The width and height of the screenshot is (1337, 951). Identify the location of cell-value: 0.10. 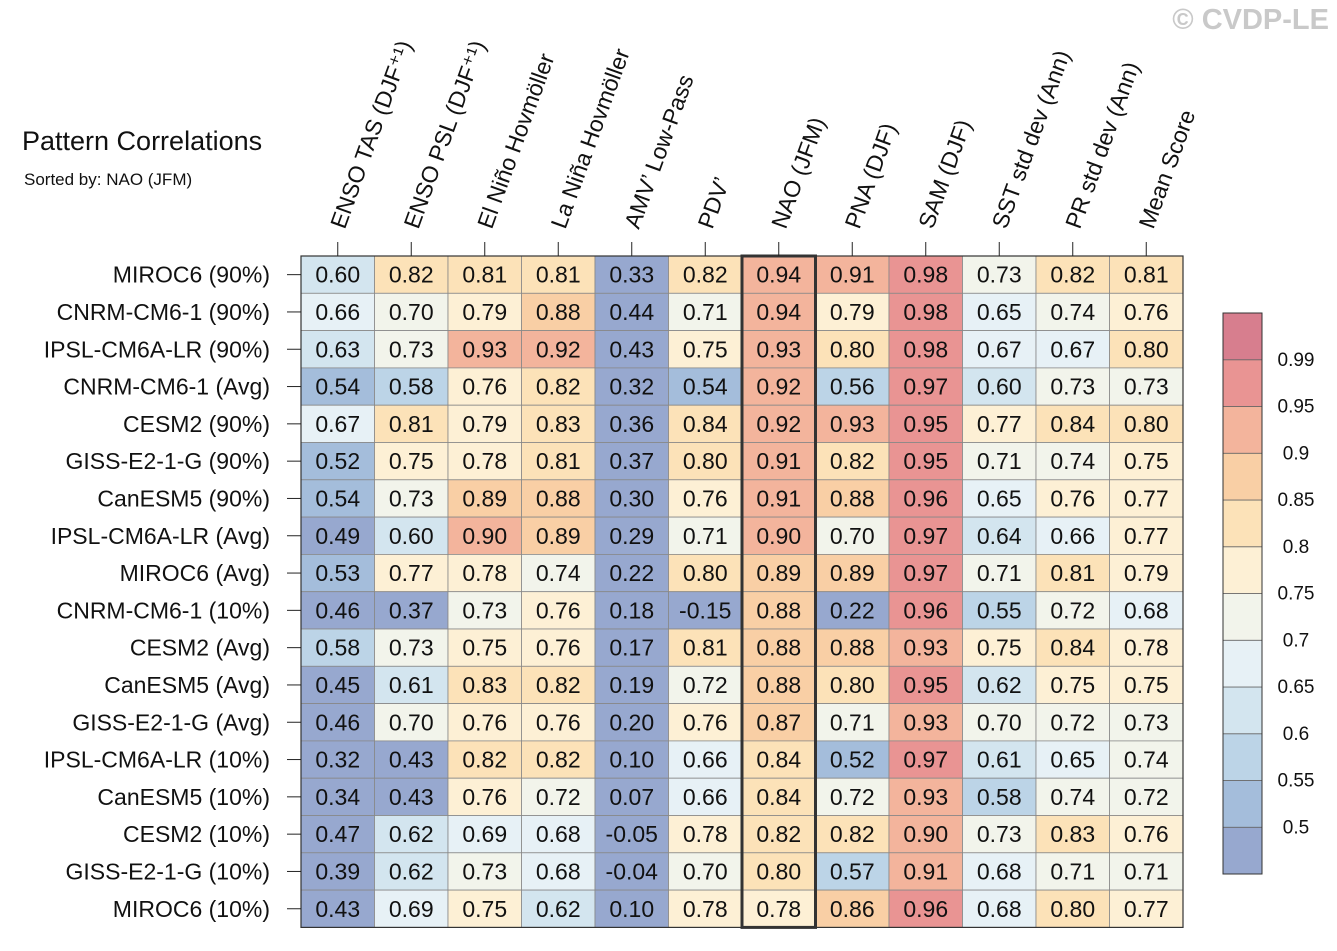
(631, 760).